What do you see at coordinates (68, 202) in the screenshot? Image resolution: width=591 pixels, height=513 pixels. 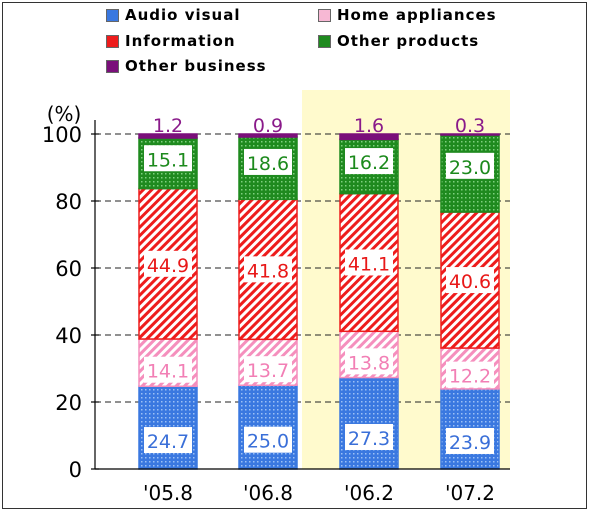 I see `y-tick-label-80: 80` at bounding box center [68, 202].